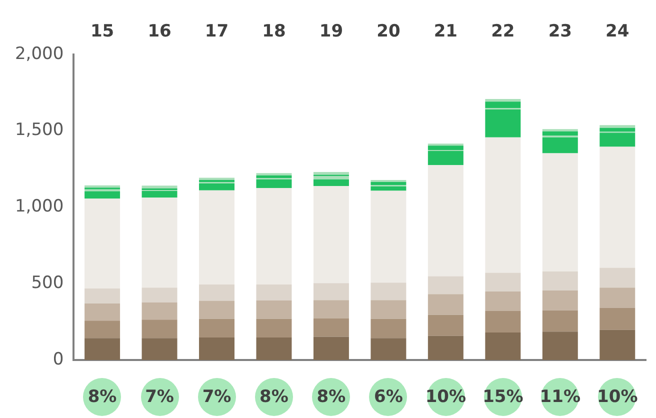 This screenshot has width=656, height=418. I want to click on x-tick-label: 23, so click(560, 32).